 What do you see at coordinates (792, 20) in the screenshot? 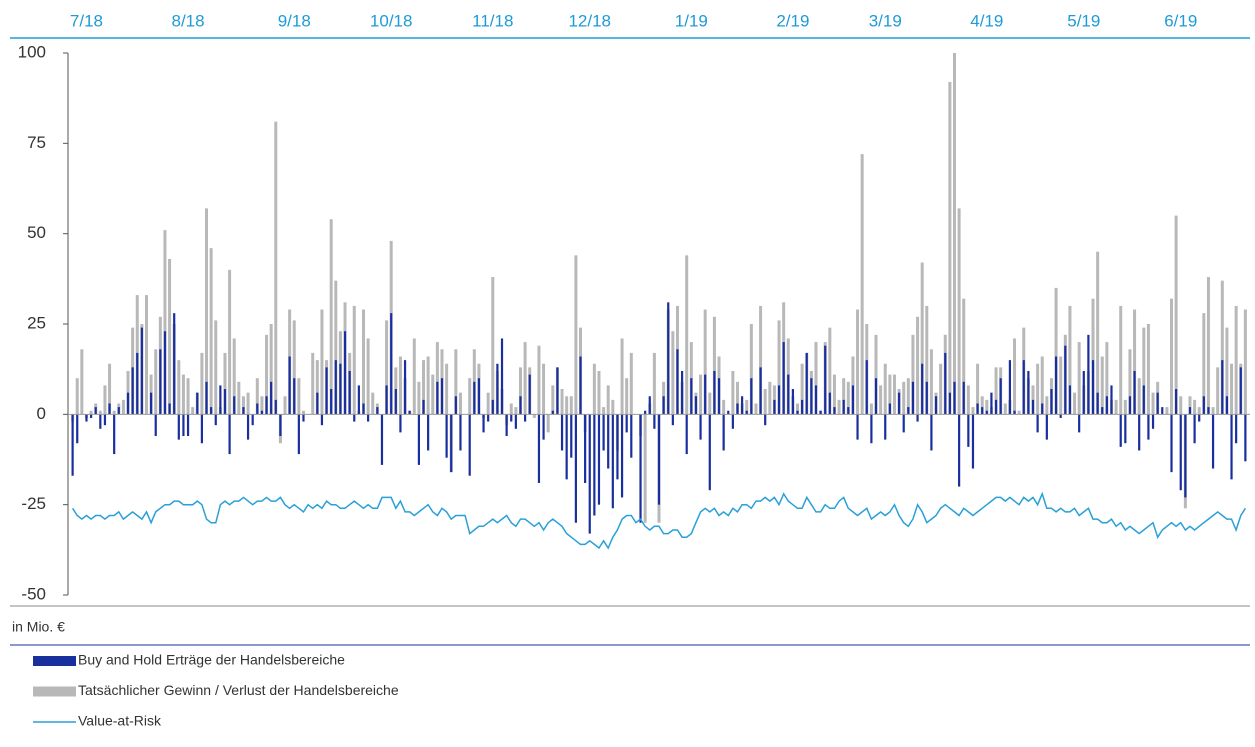
I see `x-tick-label: 2/19` at bounding box center [792, 20].